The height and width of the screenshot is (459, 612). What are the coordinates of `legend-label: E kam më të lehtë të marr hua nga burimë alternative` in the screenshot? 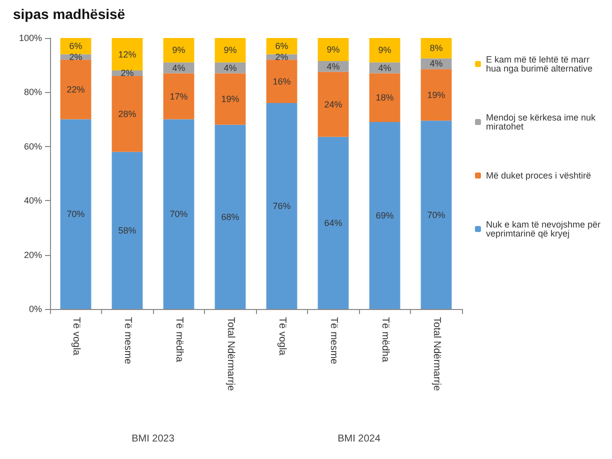 It's located at (539, 64).